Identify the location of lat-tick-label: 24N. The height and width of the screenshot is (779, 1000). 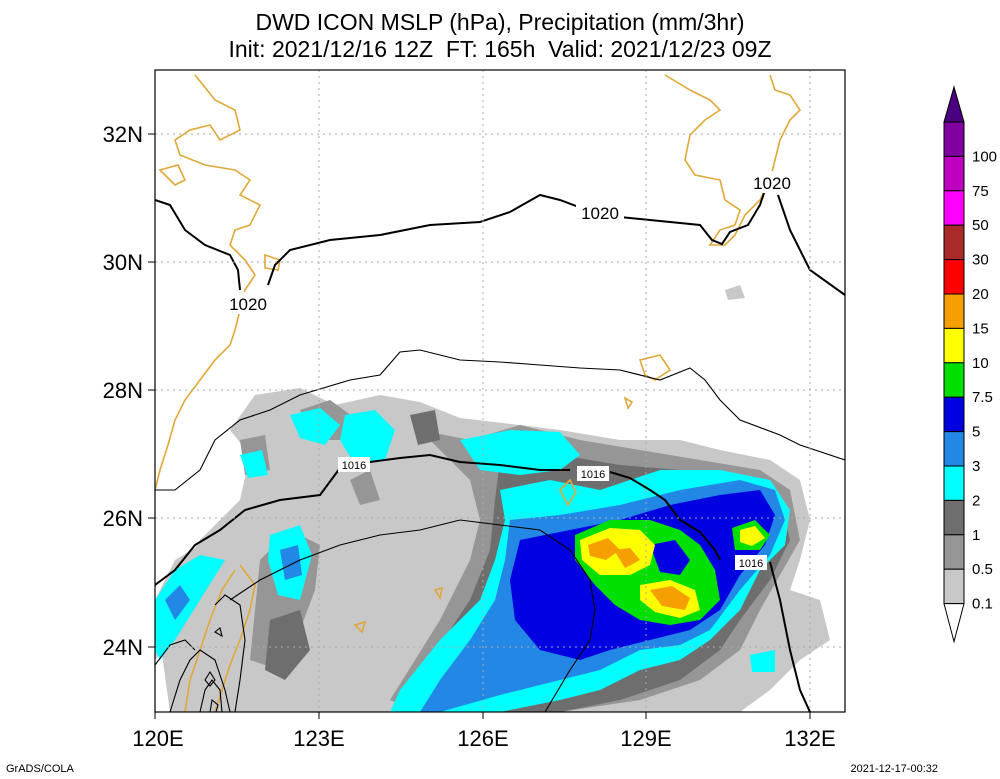
(123, 647).